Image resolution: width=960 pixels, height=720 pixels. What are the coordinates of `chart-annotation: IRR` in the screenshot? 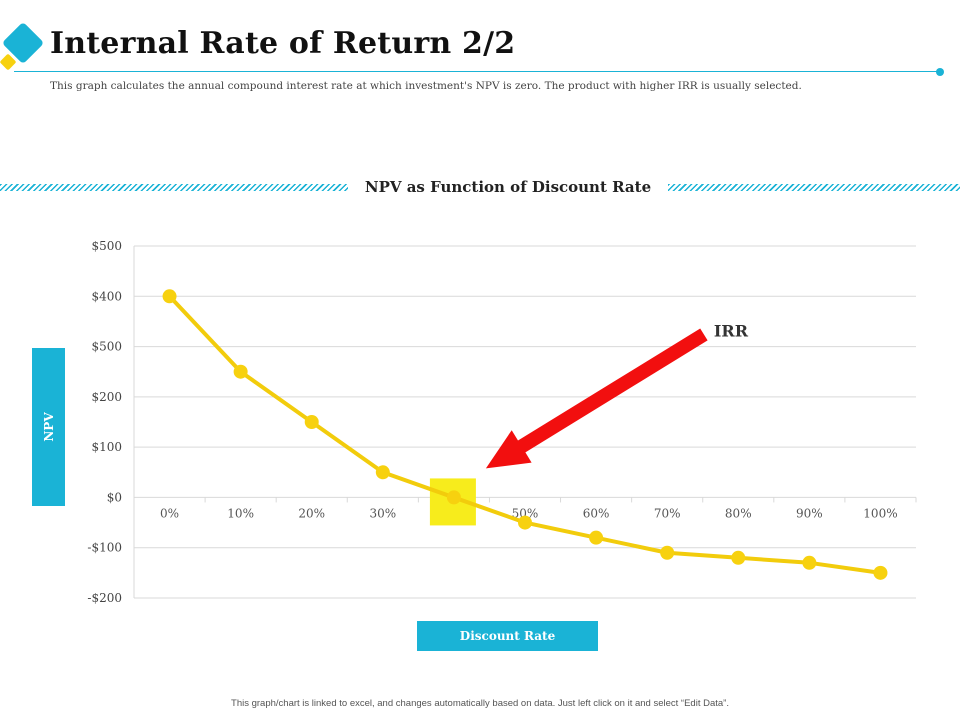 It's located at (617, 395).